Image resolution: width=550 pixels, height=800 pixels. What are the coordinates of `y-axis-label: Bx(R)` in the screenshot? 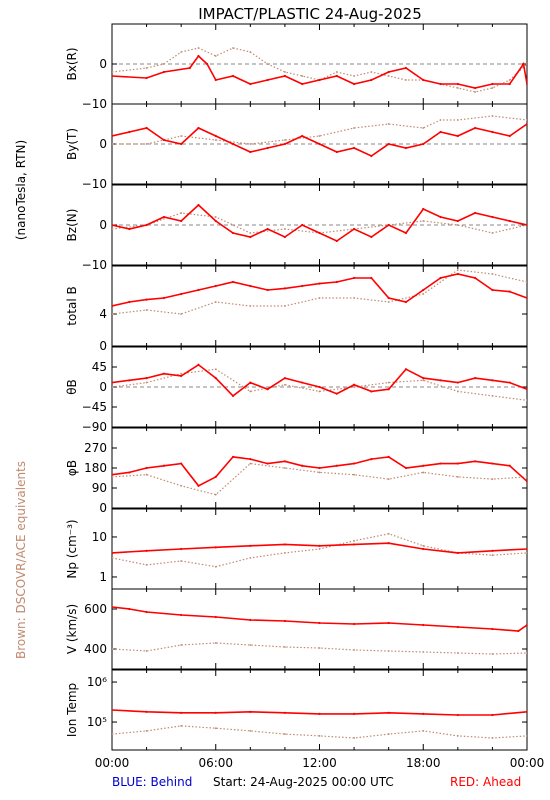 It's located at (72, 63).